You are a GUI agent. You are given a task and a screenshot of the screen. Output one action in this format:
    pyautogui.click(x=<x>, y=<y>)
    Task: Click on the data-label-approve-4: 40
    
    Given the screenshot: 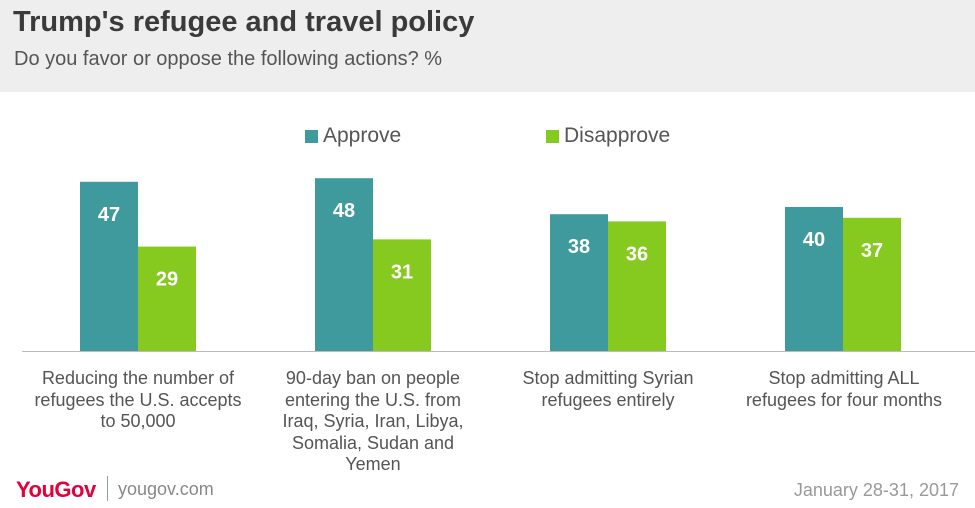 What is the action you would take?
    pyautogui.click(x=814, y=240)
    